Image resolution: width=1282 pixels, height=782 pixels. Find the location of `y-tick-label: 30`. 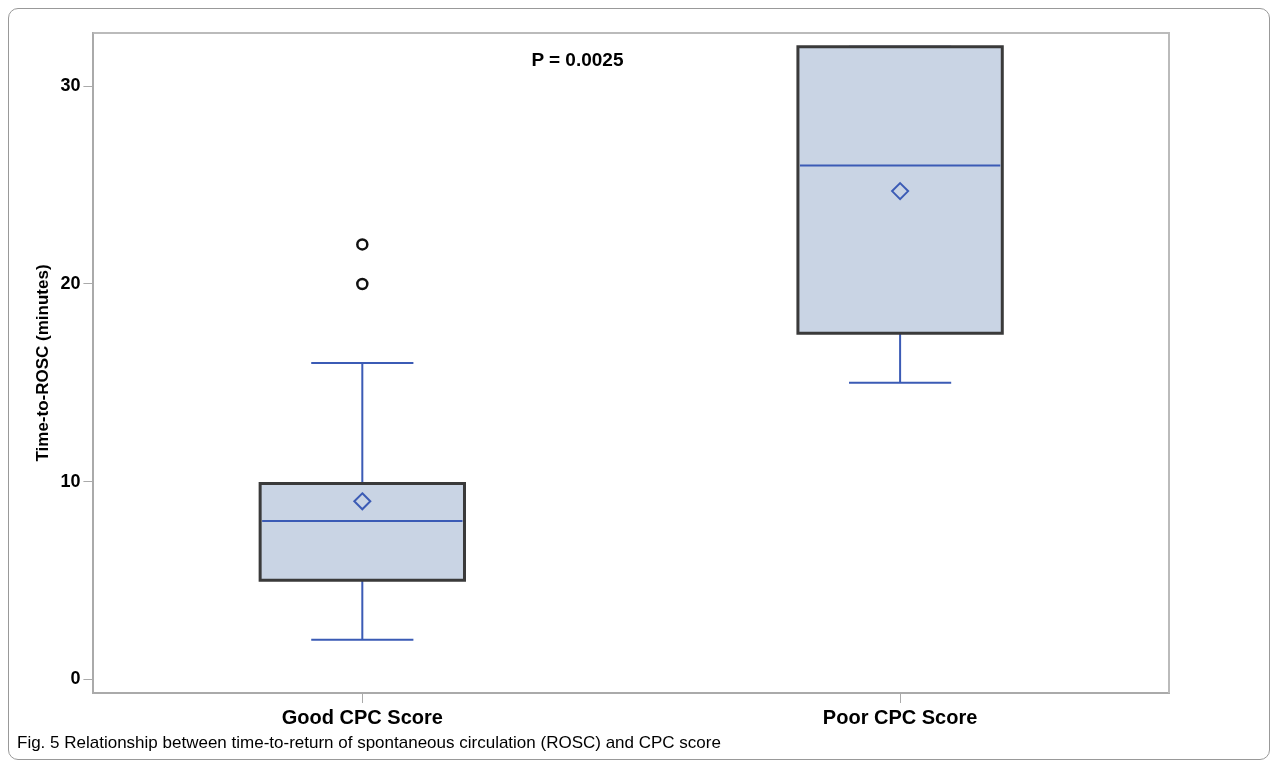

y-tick-label: 30 is located at coordinates (70, 85).